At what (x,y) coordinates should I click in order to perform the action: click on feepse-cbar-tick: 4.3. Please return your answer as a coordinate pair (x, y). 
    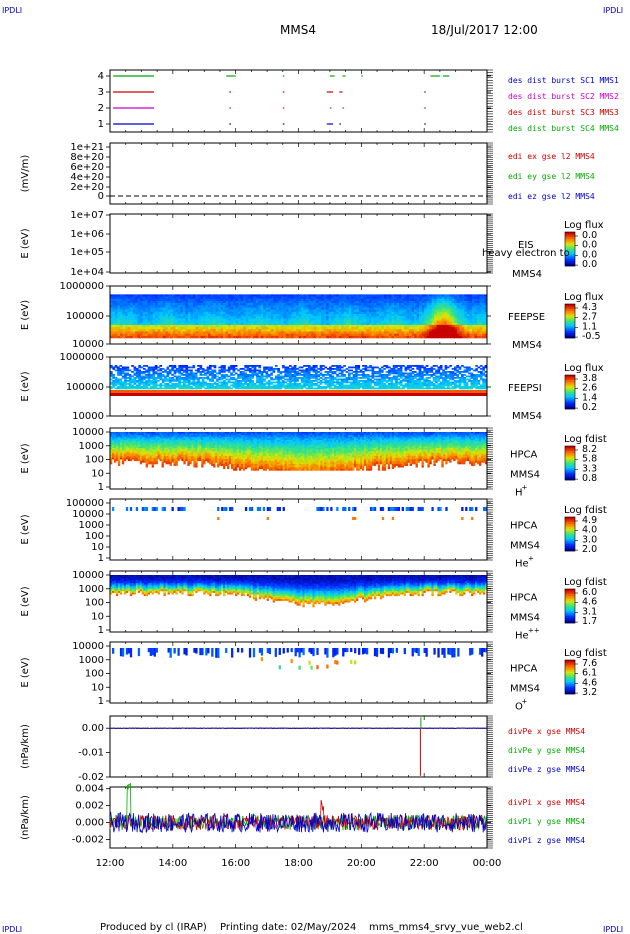
    Looking at the image, I should click on (589, 307).